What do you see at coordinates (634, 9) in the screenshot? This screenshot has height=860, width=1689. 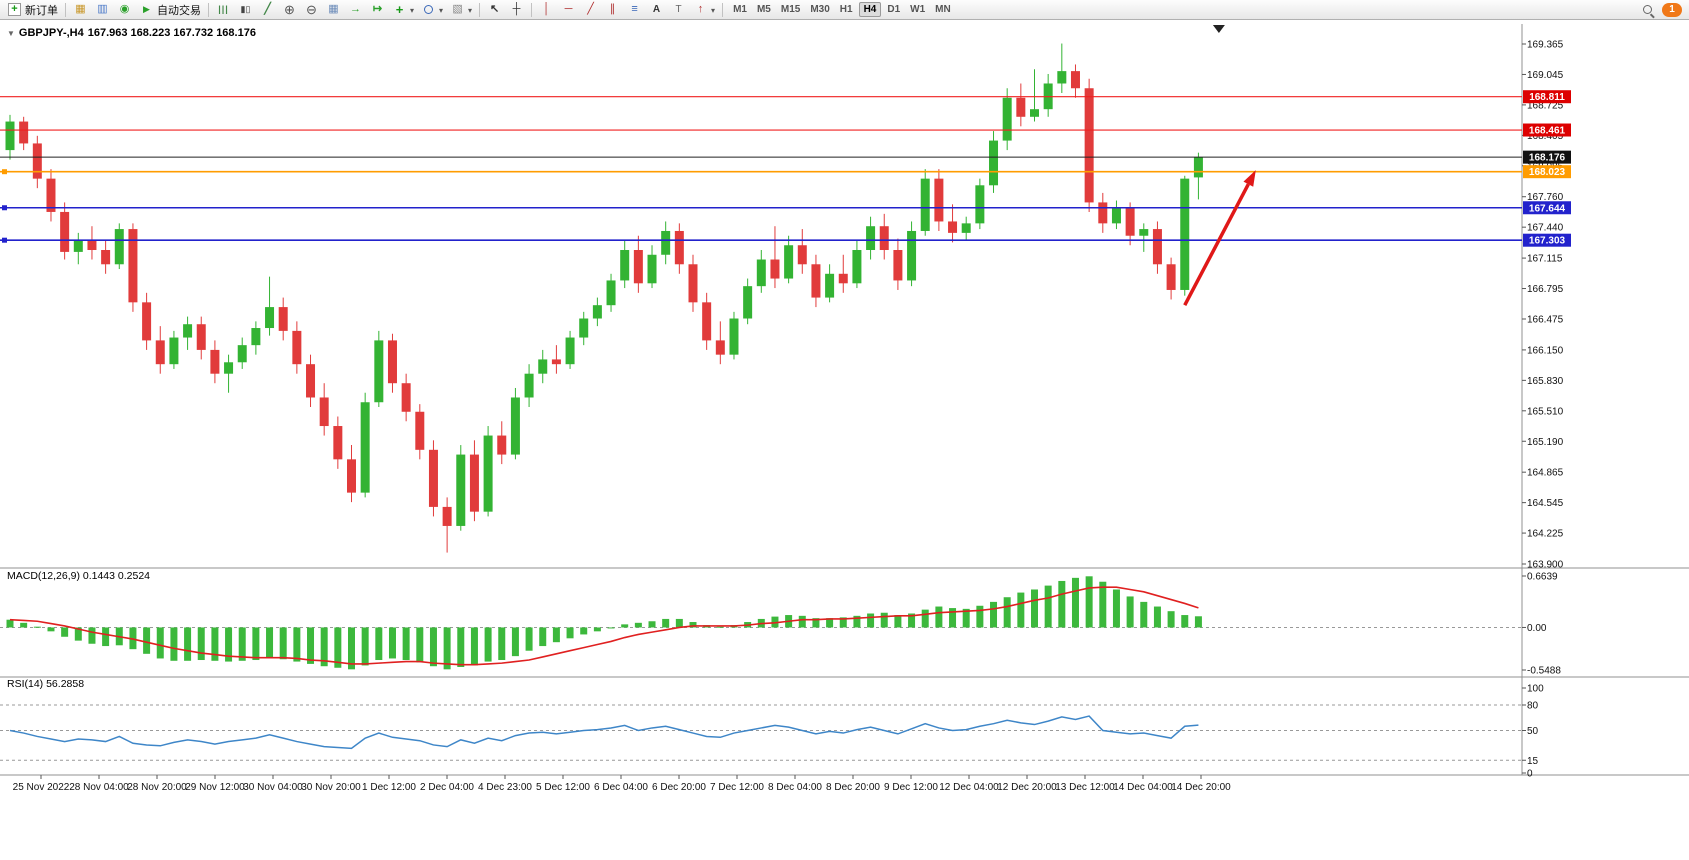 I see `fibonacci-button` at bounding box center [634, 9].